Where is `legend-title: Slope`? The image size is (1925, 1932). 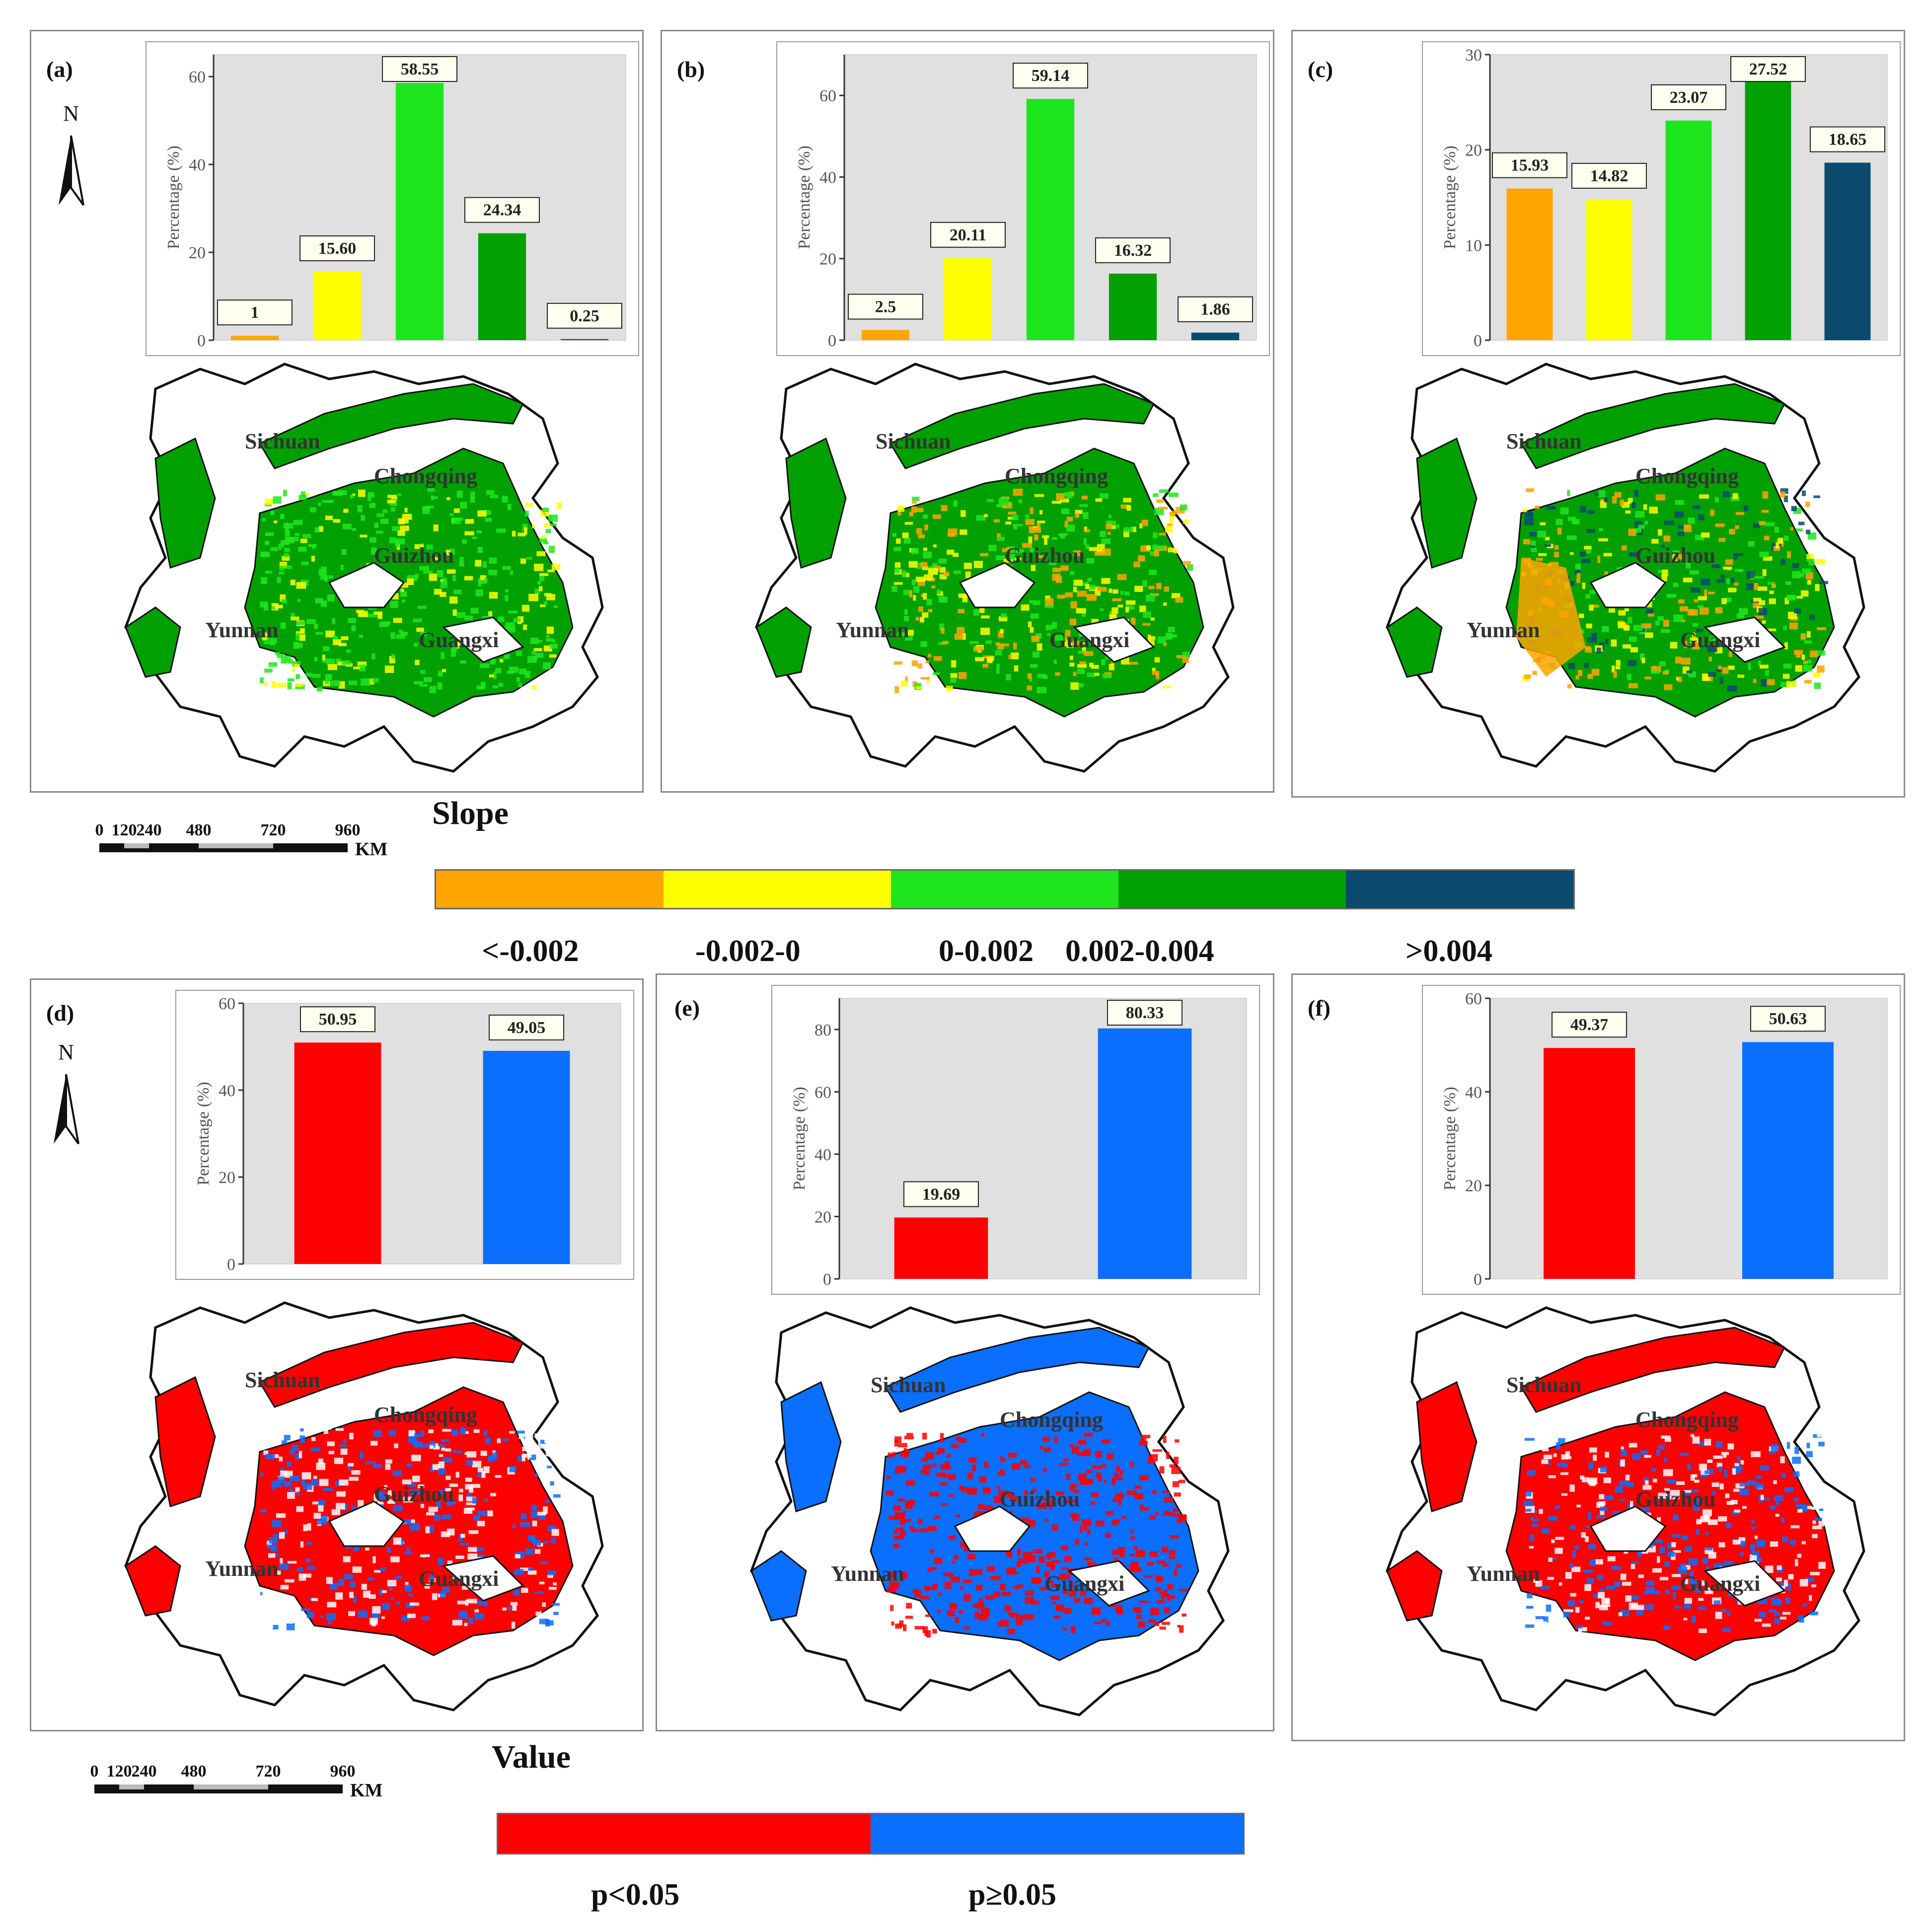 legend-title: Slope is located at coordinates (470, 813).